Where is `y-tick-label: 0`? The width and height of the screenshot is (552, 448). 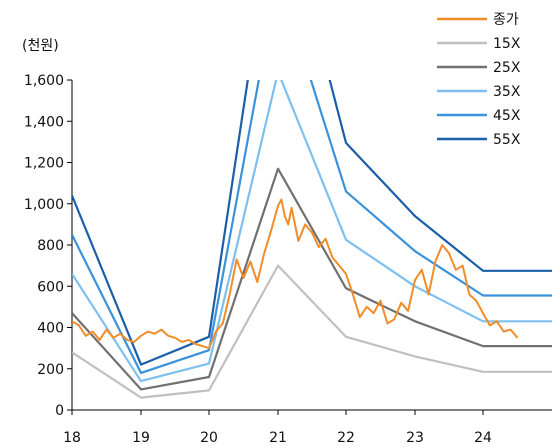 y-tick-label: 0 is located at coordinates (59, 411).